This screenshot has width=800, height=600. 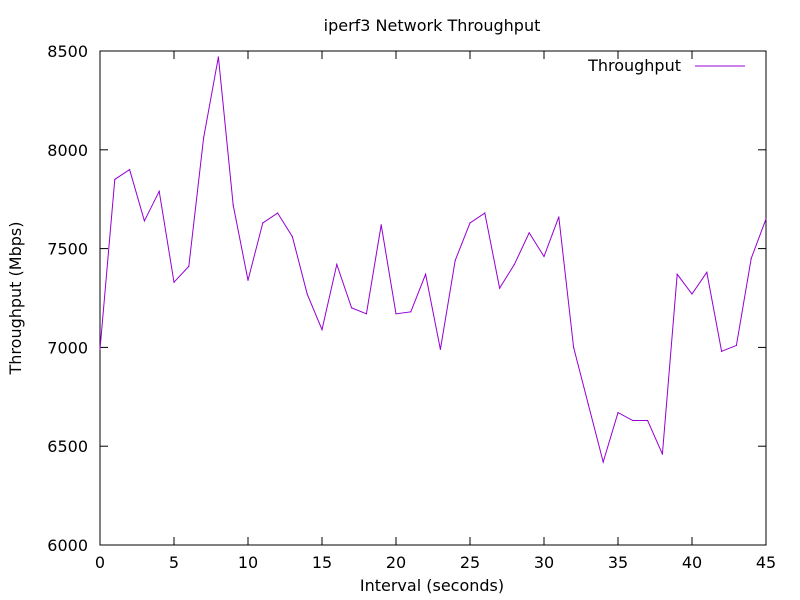 I want to click on y-tick-label: 6000, so click(x=67, y=545).